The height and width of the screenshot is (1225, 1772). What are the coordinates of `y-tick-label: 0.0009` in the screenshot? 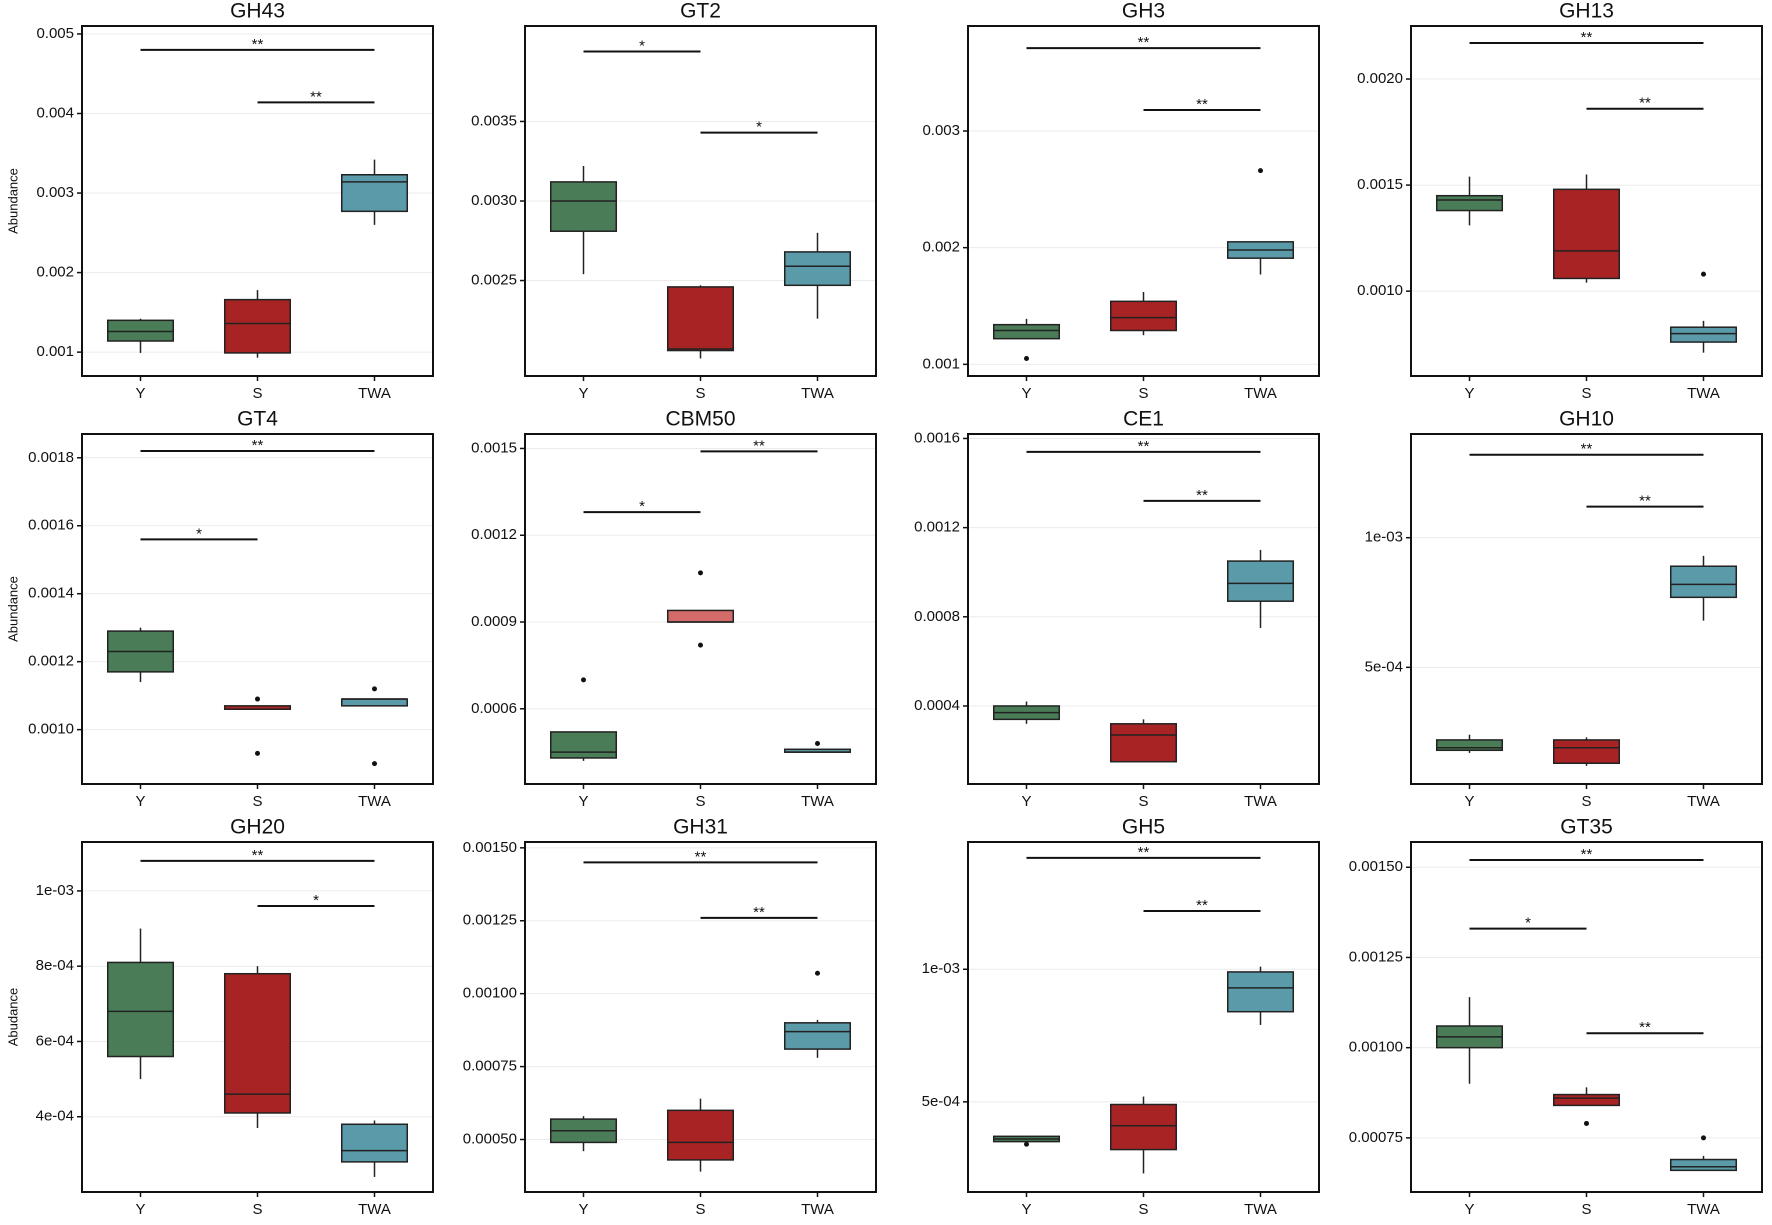 It's located at (494, 621).